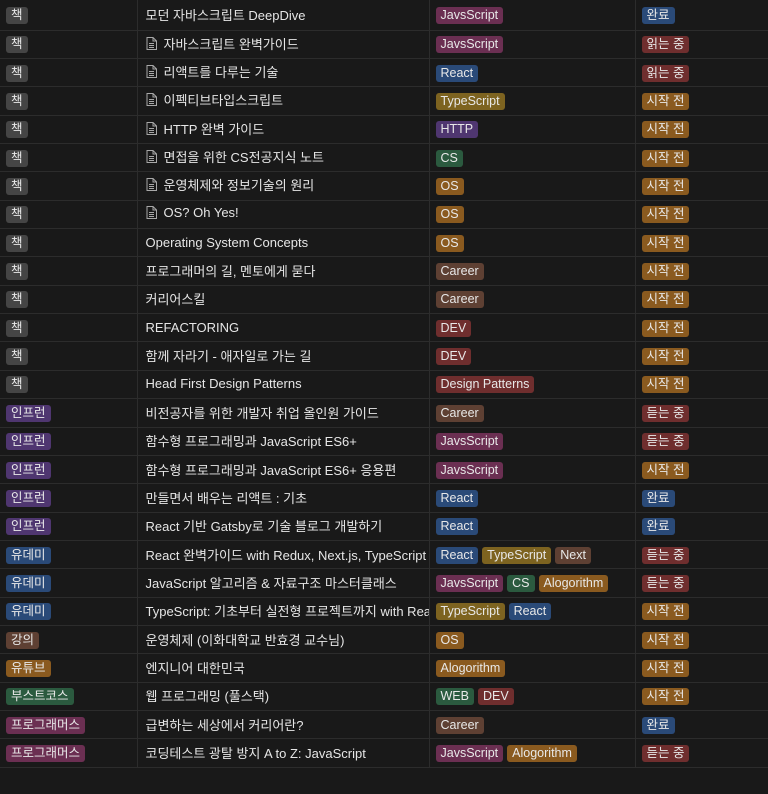 The height and width of the screenshot is (794, 768). What do you see at coordinates (69, 640) in the screenshot?
I see `type-cell: 강의` at bounding box center [69, 640].